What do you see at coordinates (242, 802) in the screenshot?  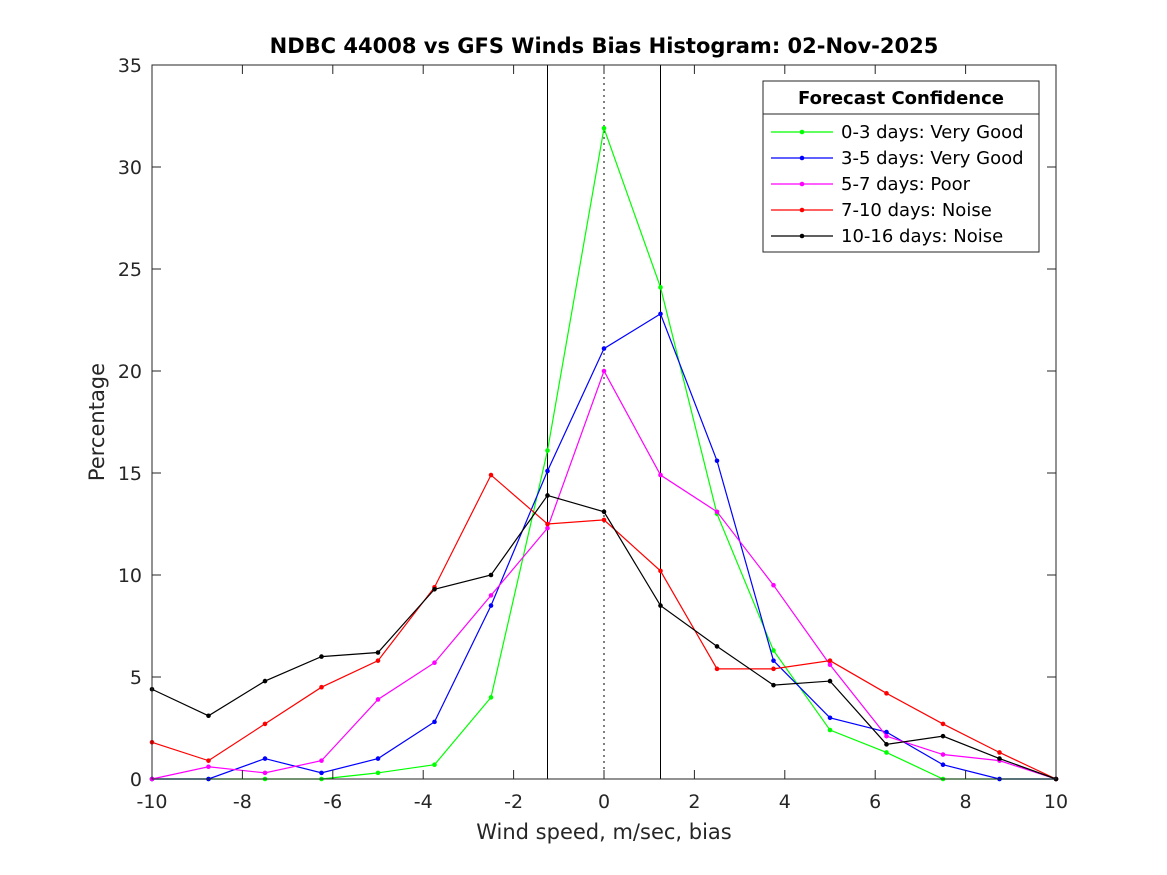 I see `x-tick-label: -8` at bounding box center [242, 802].